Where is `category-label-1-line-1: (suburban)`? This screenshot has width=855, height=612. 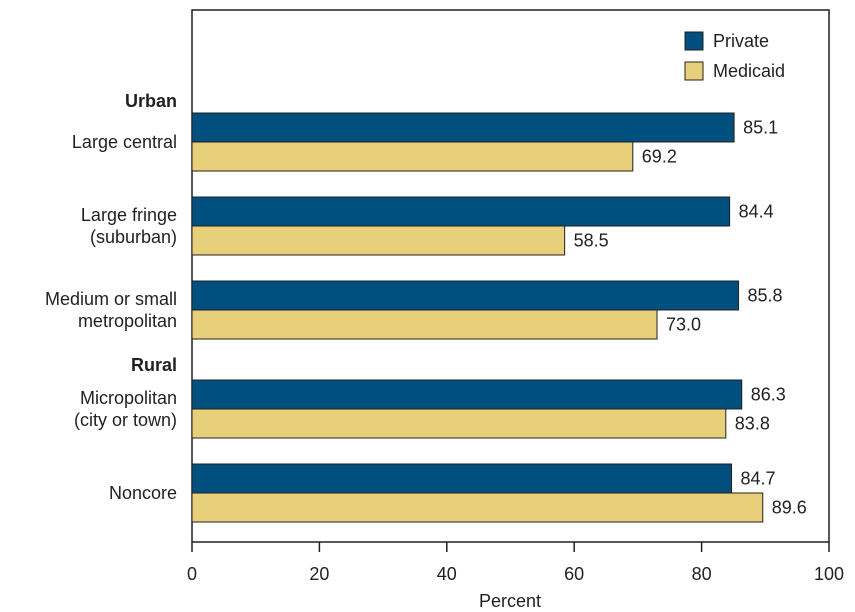 category-label-1-line-1: (suburban) is located at coordinates (133, 237).